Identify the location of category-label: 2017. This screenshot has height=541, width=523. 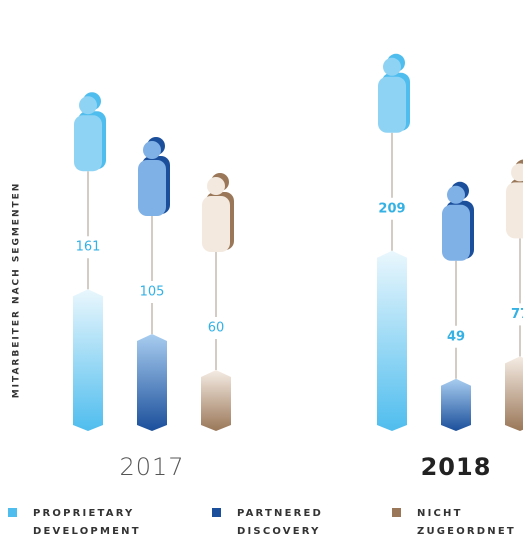
(151, 467).